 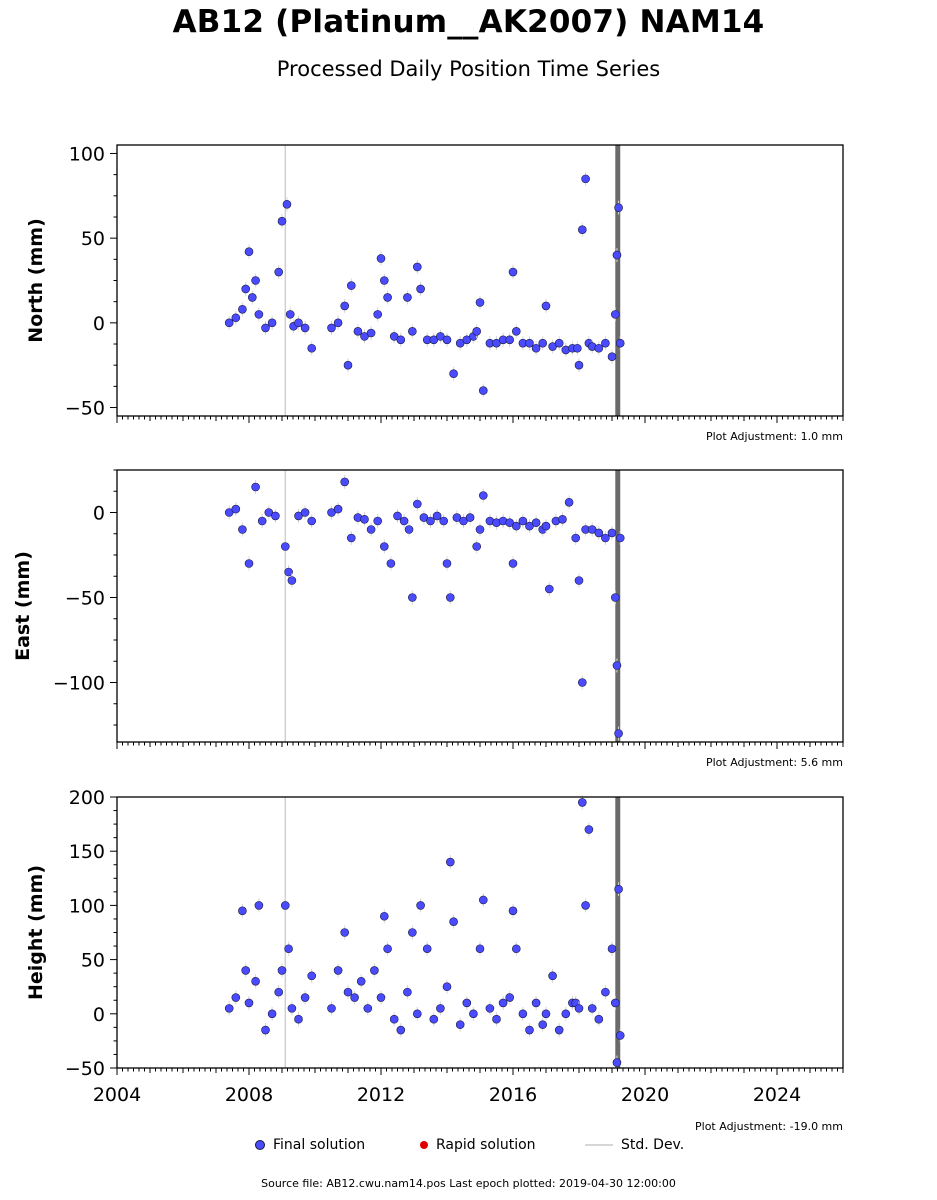 I want to click on y-axis-label: East (mm), so click(x=23, y=606).